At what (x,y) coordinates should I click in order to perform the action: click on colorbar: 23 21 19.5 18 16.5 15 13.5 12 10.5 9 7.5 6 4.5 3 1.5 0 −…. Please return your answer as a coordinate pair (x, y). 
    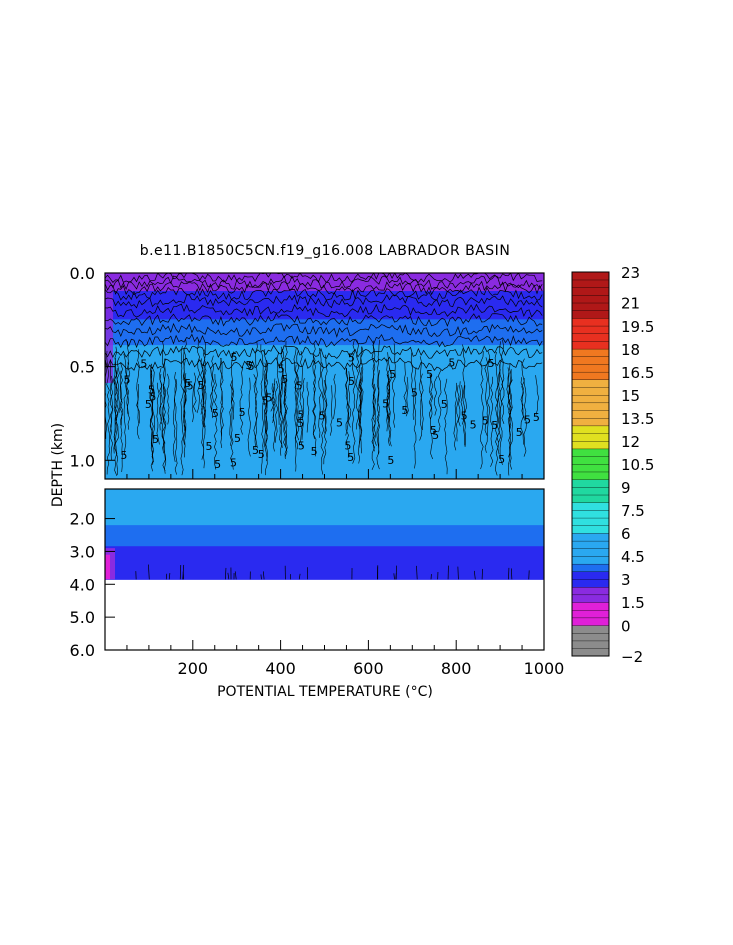
    Looking at the image, I should click on (612, 465).